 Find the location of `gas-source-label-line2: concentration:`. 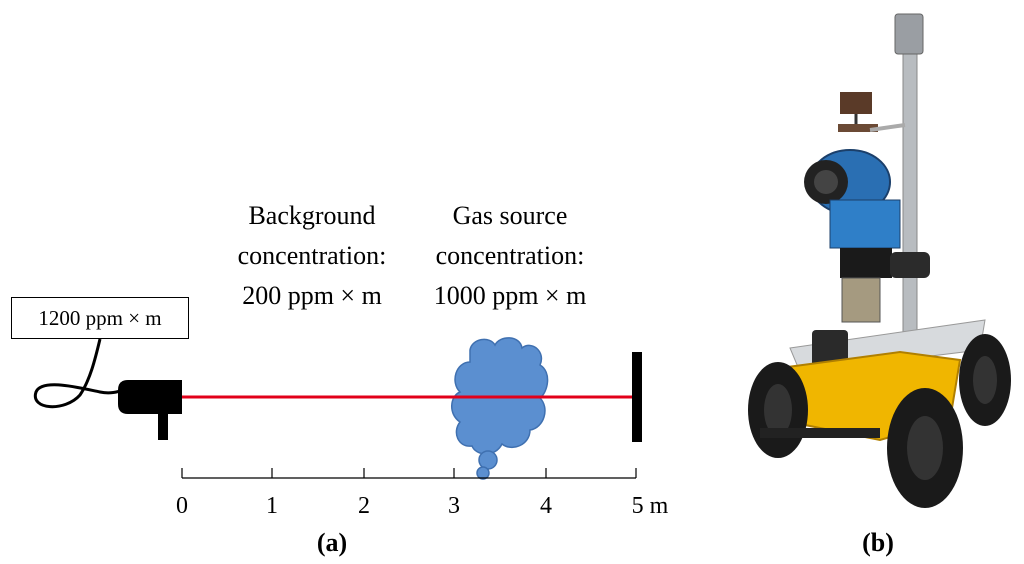

gas-source-label-line2: concentration: is located at coordinates (510, 255).